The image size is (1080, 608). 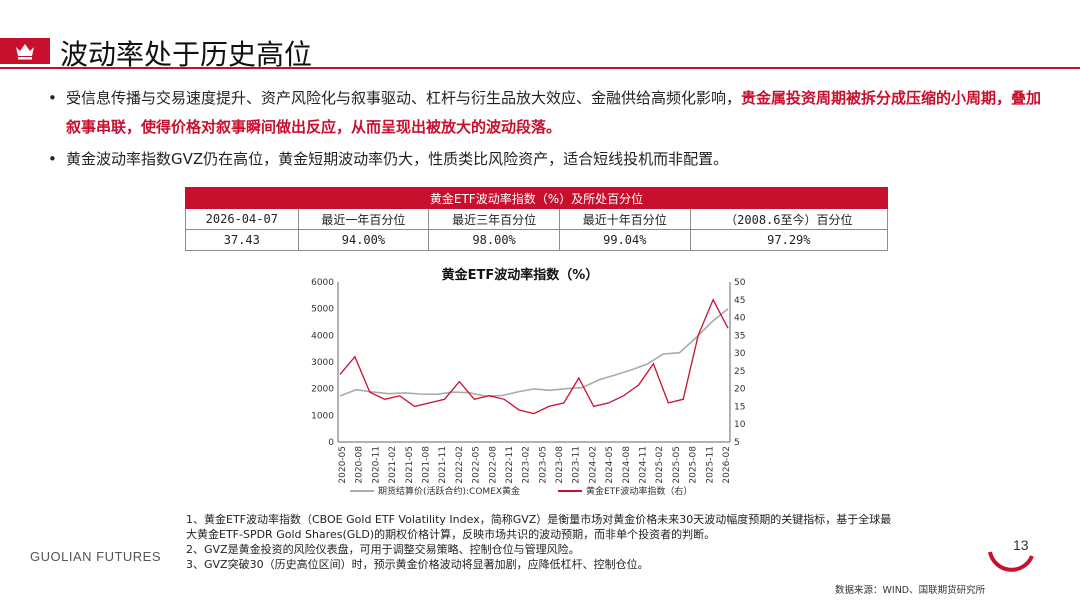 What do you see at coordinates (363, 219) in the screenshot?
I see `table-header-1y: 最近一年百分位` at bounding box center [363, 219].